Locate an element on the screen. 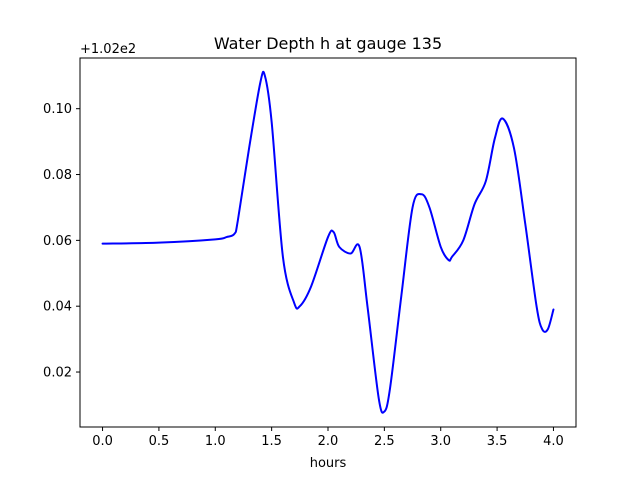 This screenshot has height=484, width=640. y-axis: 0.02 0.04 0.06 0.08 0.10 is located at coordinates (61, 241).